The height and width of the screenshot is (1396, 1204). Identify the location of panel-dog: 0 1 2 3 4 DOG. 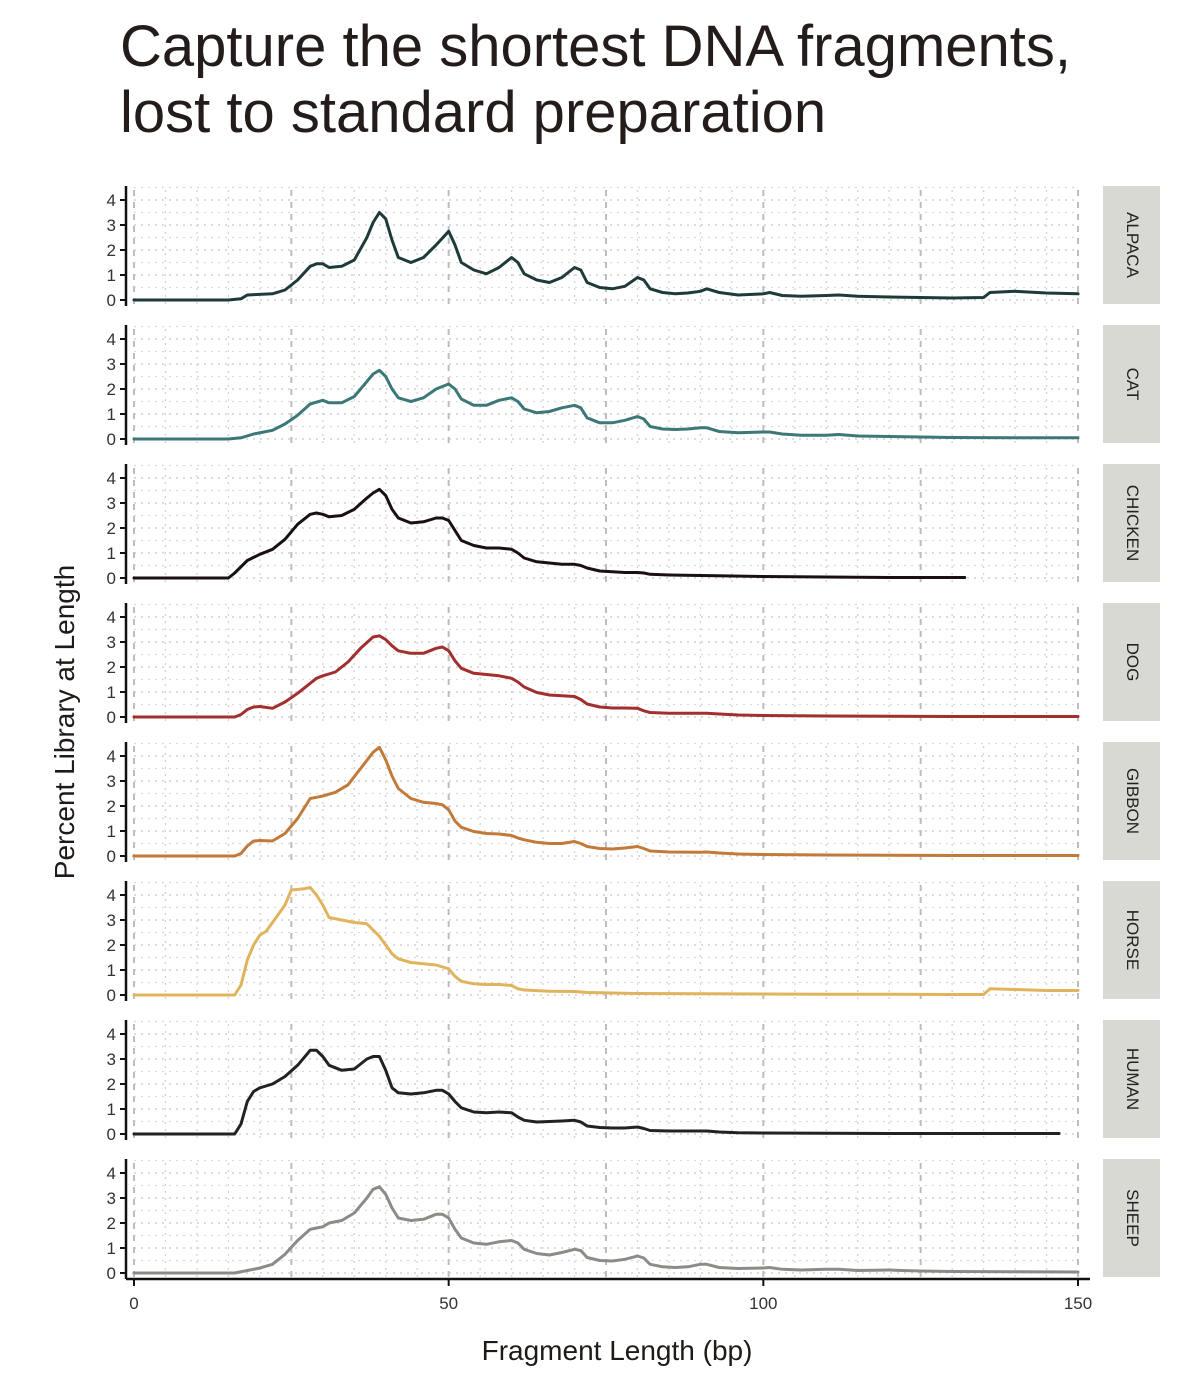
(633, 665).